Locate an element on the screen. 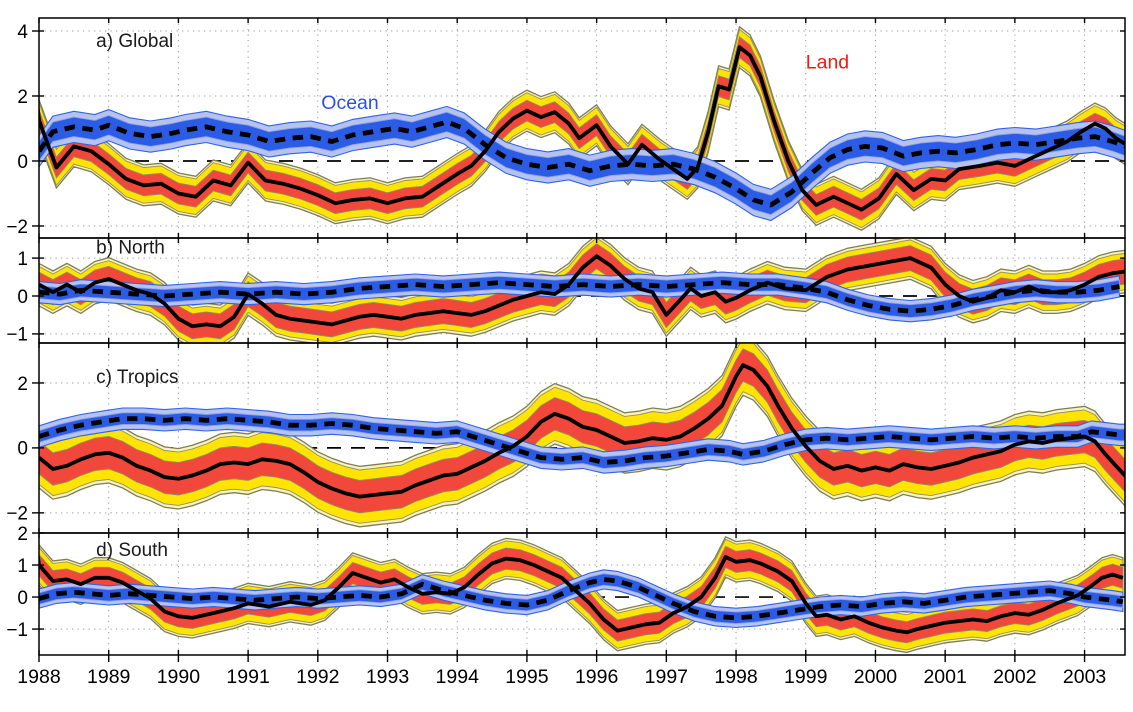 This screenshot has width=1133, height=712. x-tick-label-3: 1991 is located at coordinates (247, 677).